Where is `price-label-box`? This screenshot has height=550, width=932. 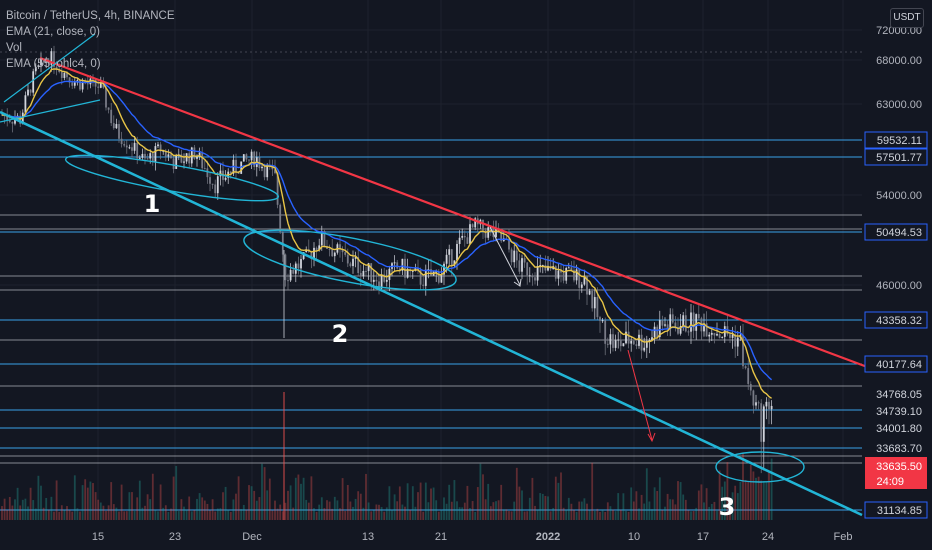
price-label-box is located at coordinates (896, 364).